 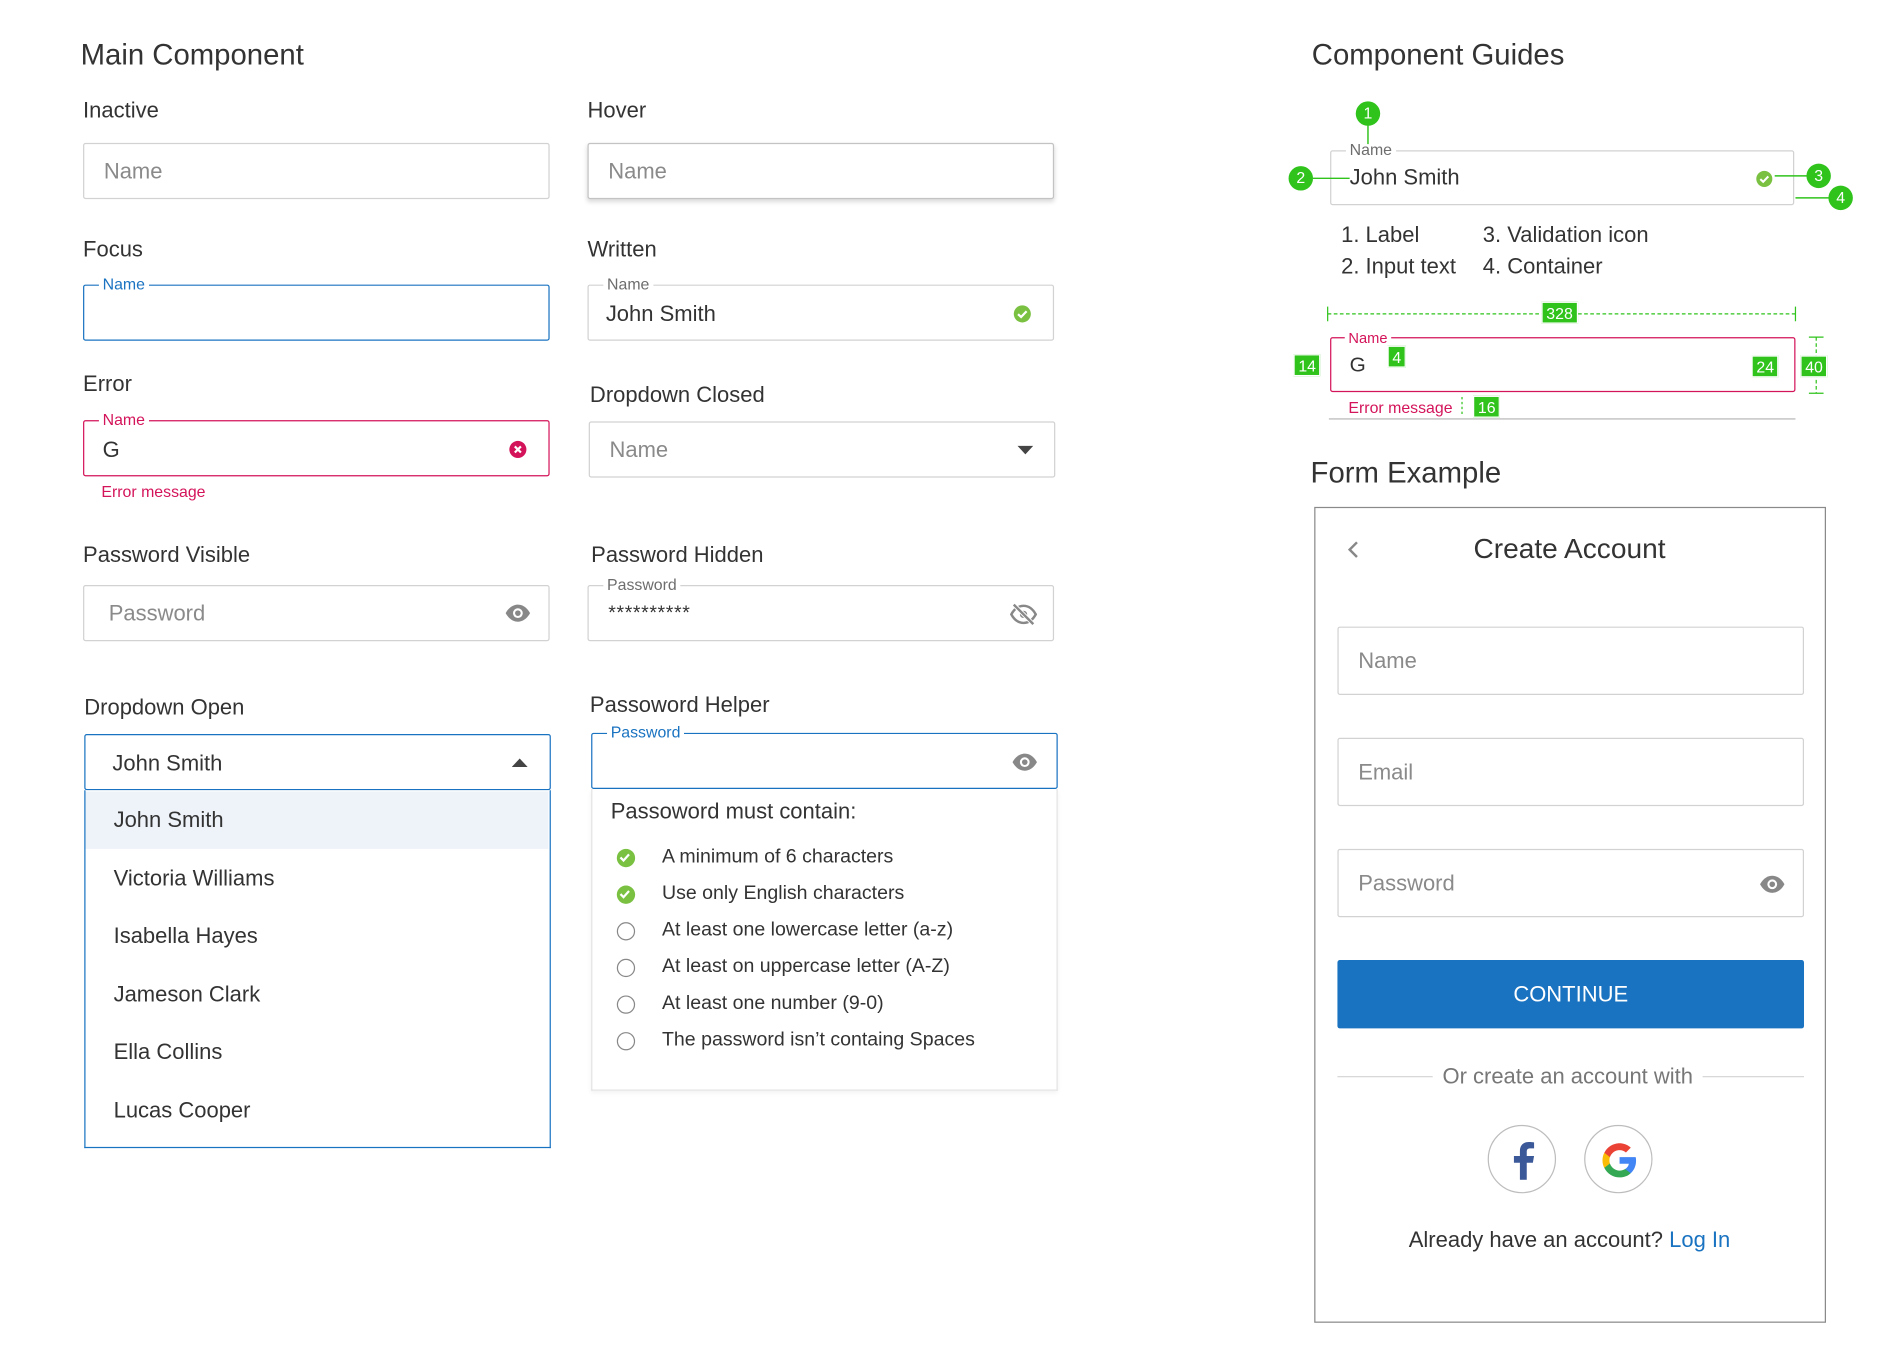 What do you see at coordinates (1569, 548) in the screenshot?
I see `form-header: Create Account` at bounding box center [1569, 548].